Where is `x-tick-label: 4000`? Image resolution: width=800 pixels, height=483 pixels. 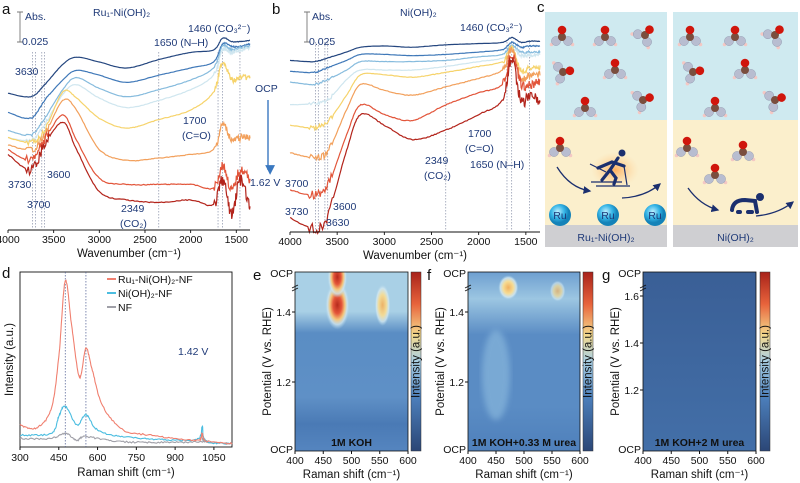
x-tick-label: 4000 is located at coordinates (10, 240).